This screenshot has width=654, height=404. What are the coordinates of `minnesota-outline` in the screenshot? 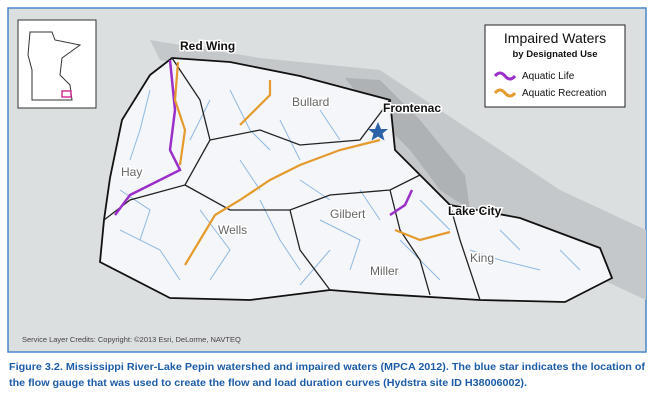 It's located at (54, 66).